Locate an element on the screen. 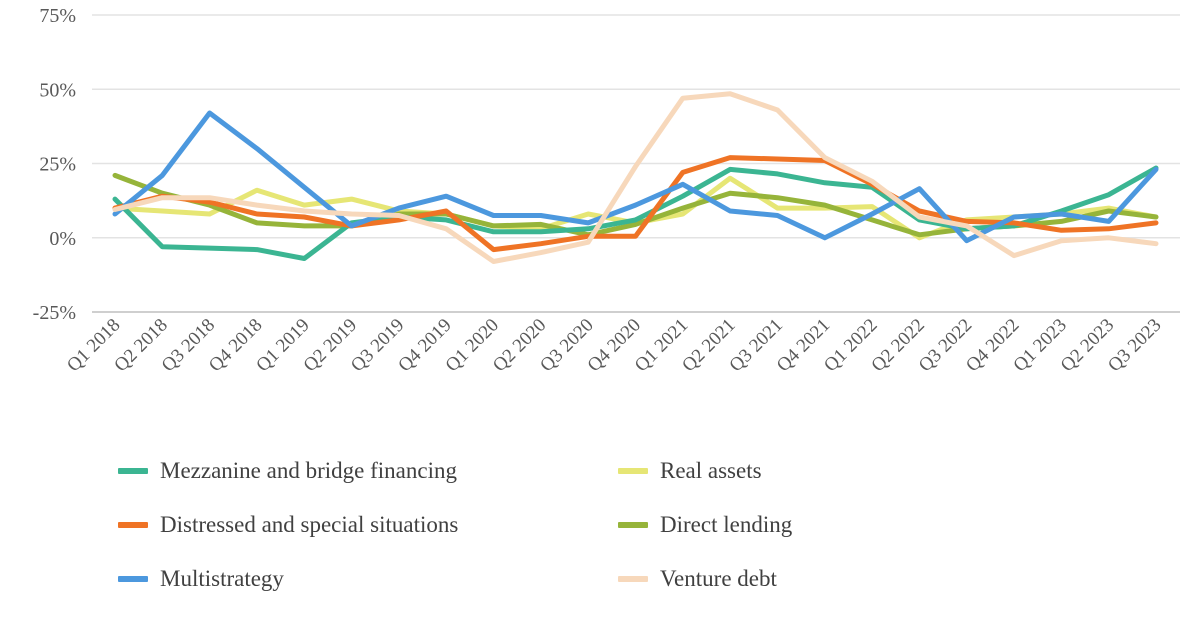 This screenshot has width=1200, height=630. legend-item-venture-debt: Venture debt is located at coordinates (768, 579).